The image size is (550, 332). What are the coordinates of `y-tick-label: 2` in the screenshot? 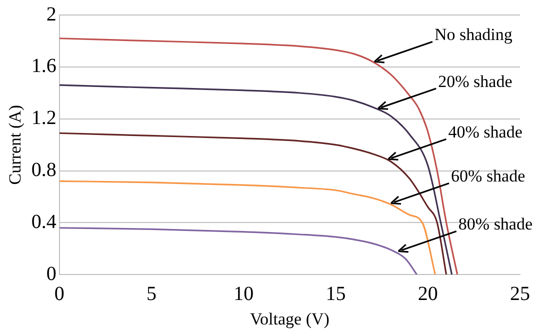 It's located at (51, 14).